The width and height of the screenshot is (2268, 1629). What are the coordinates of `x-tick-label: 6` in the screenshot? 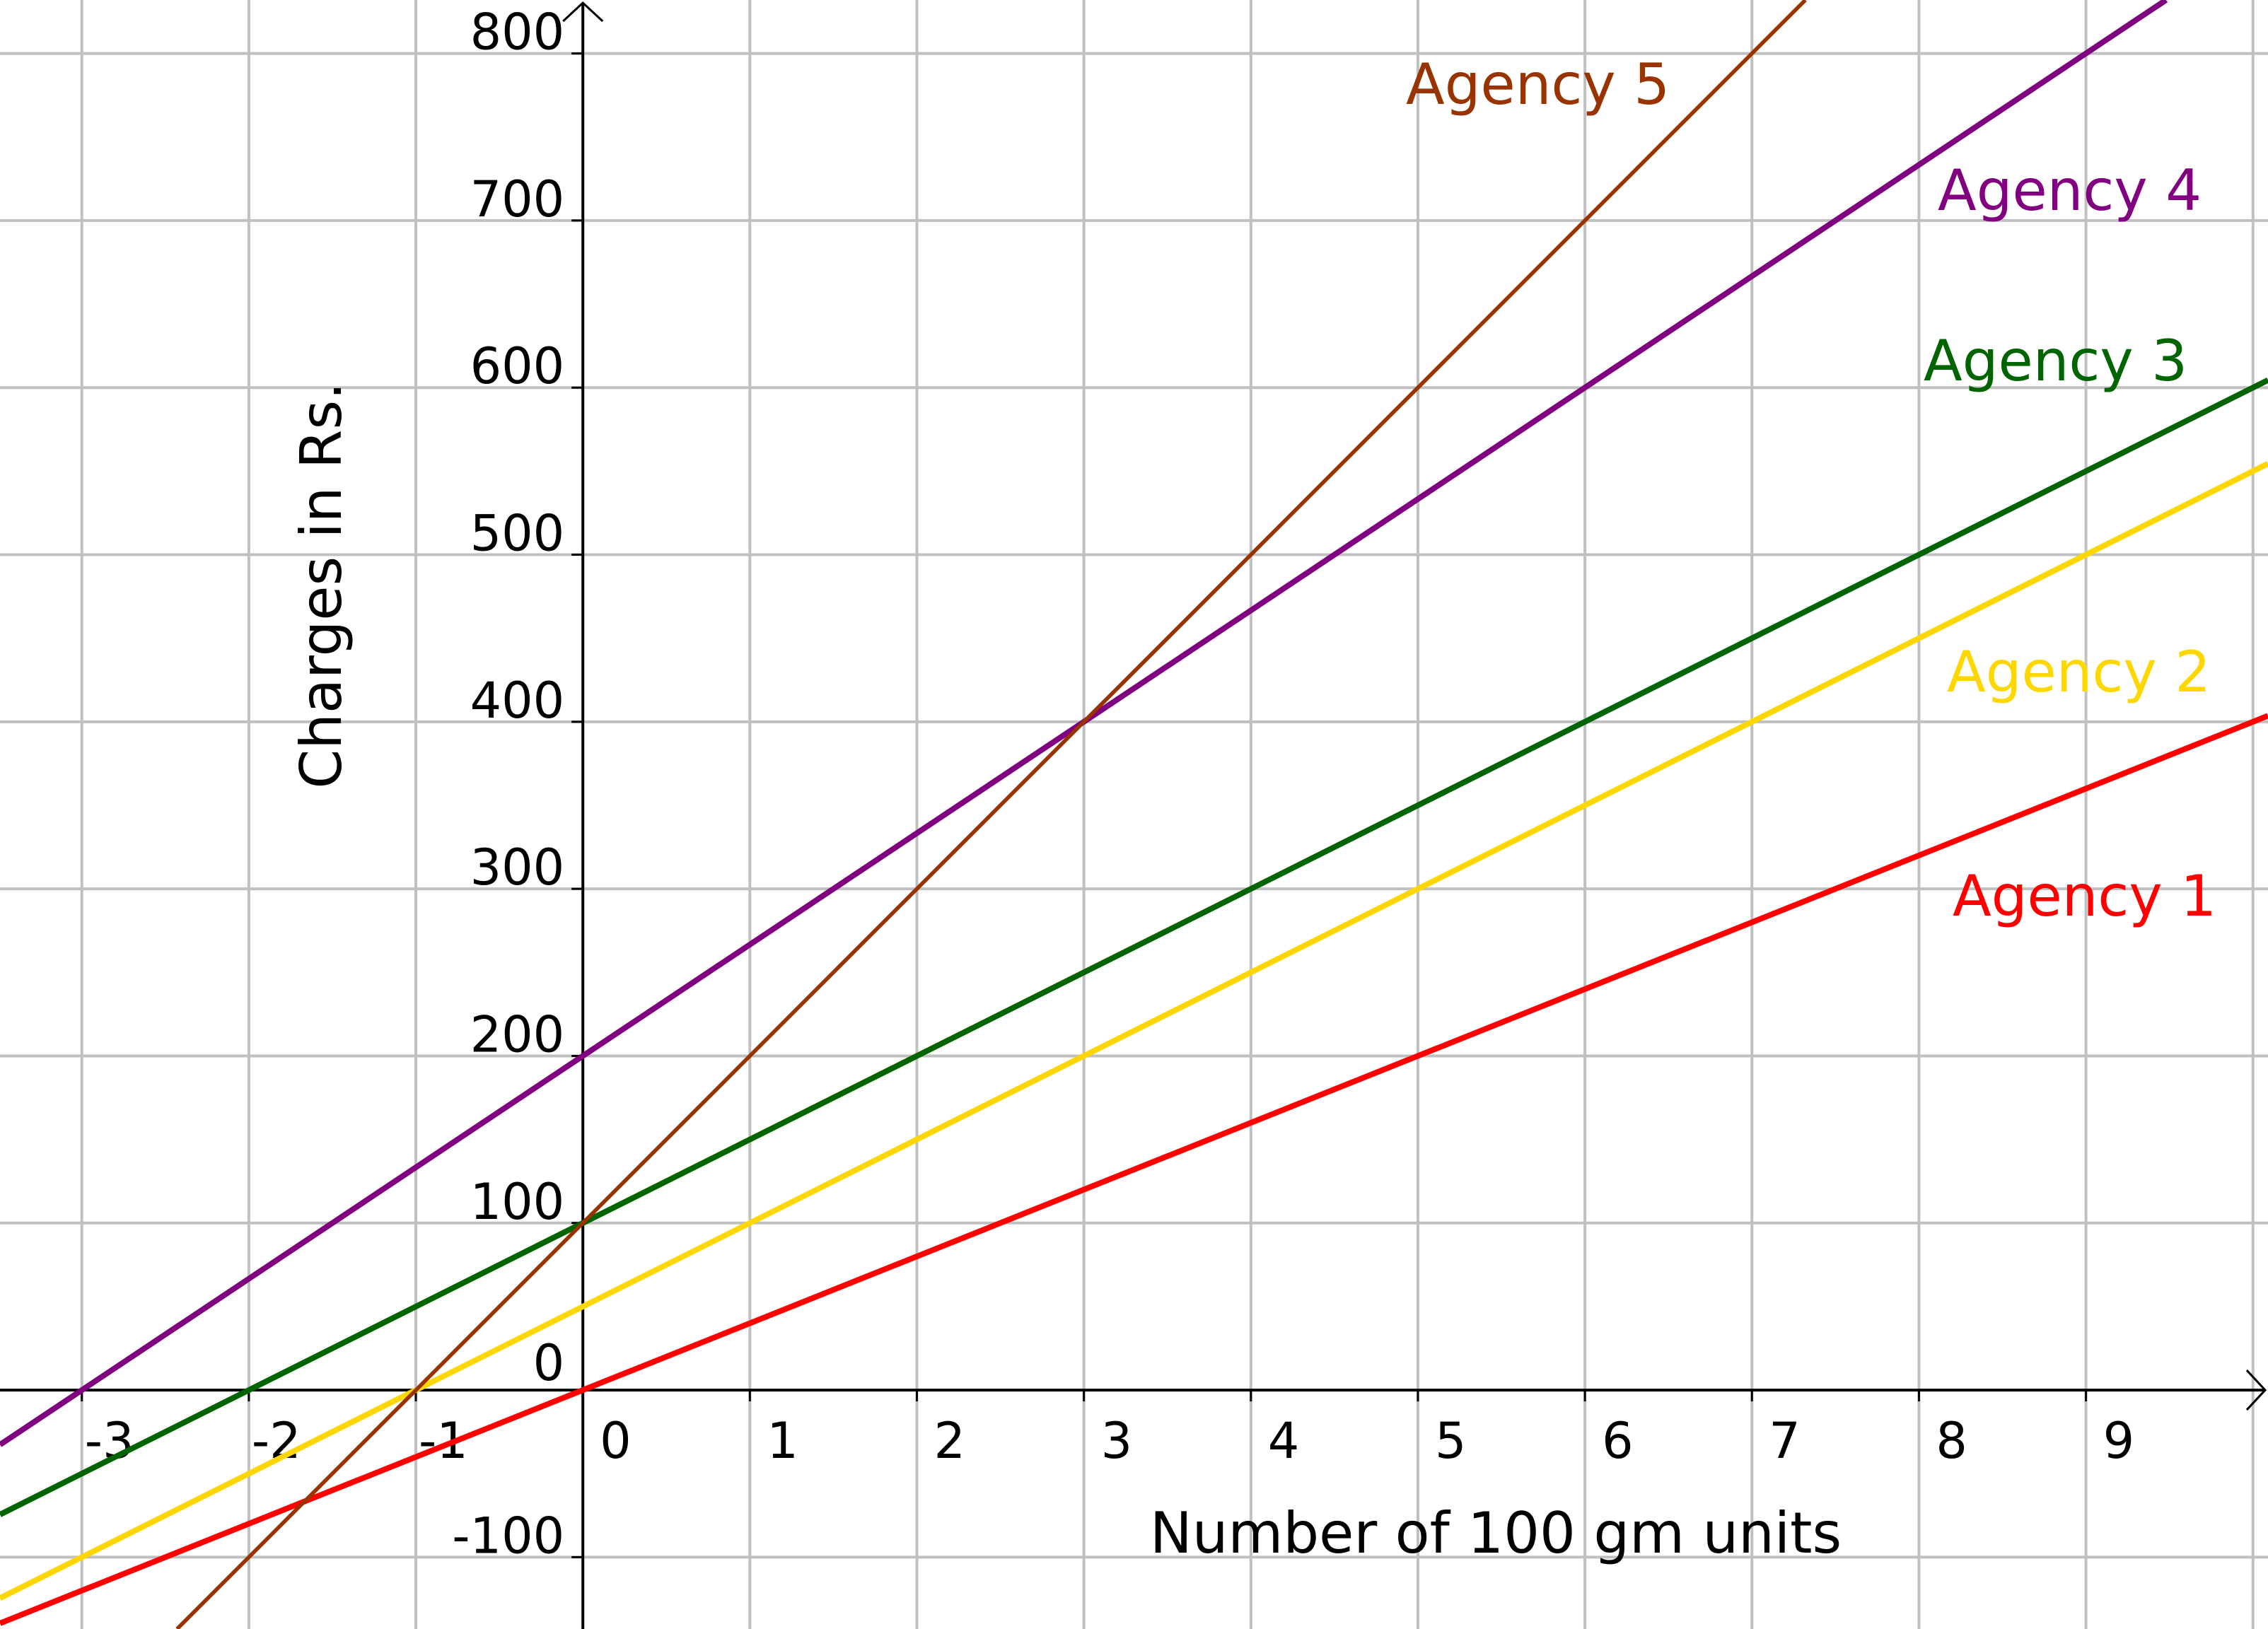 It's located at (1618, 1441).